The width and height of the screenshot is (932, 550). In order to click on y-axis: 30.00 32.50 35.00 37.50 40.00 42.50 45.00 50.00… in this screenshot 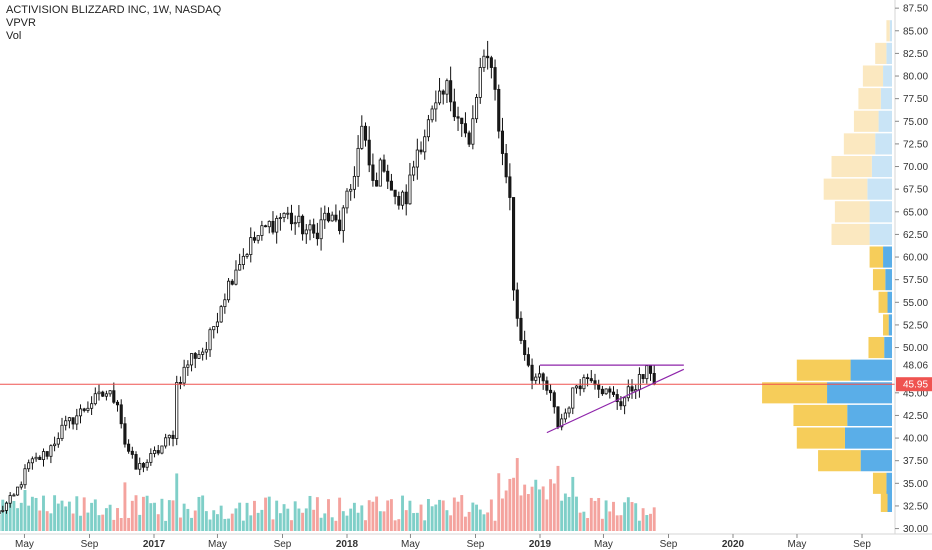, I will do `click(911, 269)`.